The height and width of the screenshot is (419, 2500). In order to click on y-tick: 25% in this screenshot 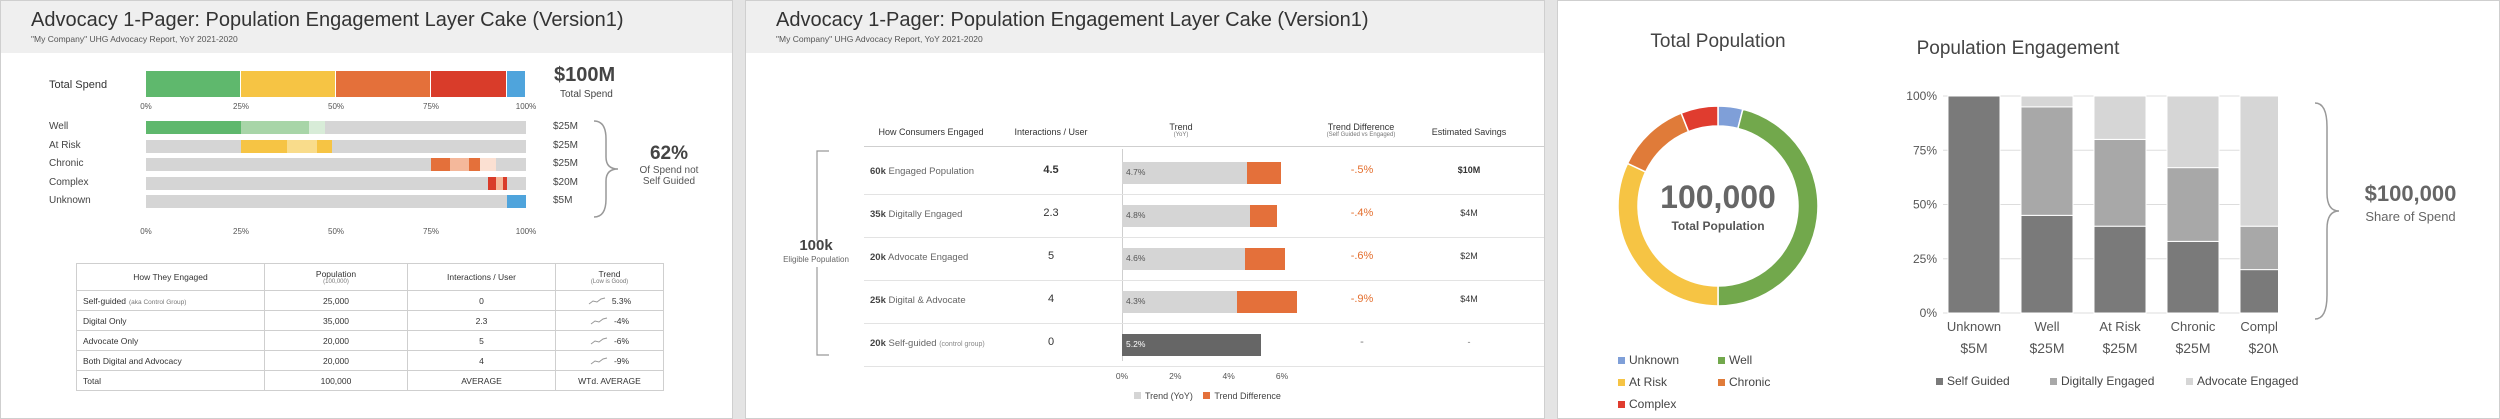, I will do `click(1925, 259)`.